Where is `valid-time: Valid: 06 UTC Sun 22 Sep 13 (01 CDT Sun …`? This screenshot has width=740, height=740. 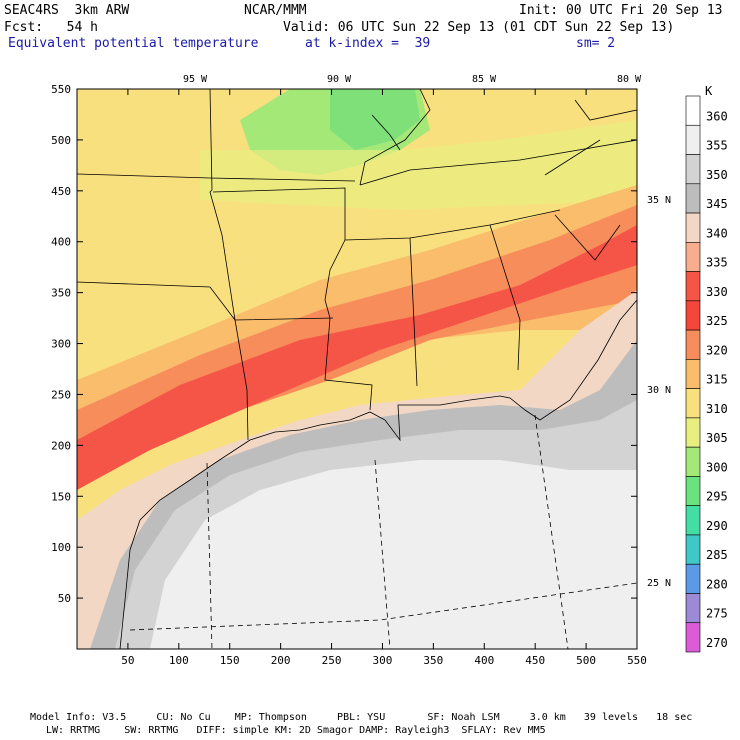
valid-time: Valid: 06 UTC Sun 22 Sep 13 (01 CDT Sun … is located at coordinates (479, 27).